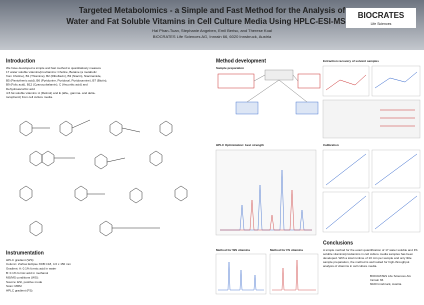  What do you see at coordinates (20, 260) in the screenshot?
I see `text-line: HPLC gradient (WS):` at bounding box center [20, 260].